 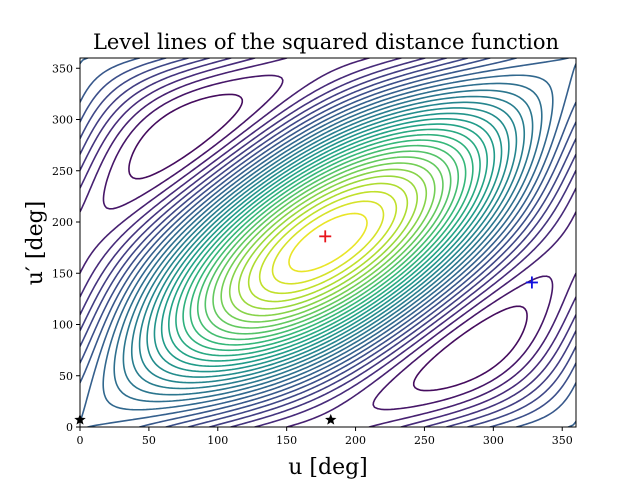 What do you see at coordinates (149, 440) in the screenshot?
I see `x-tick-label: 50` at bounding box center [149, 440].